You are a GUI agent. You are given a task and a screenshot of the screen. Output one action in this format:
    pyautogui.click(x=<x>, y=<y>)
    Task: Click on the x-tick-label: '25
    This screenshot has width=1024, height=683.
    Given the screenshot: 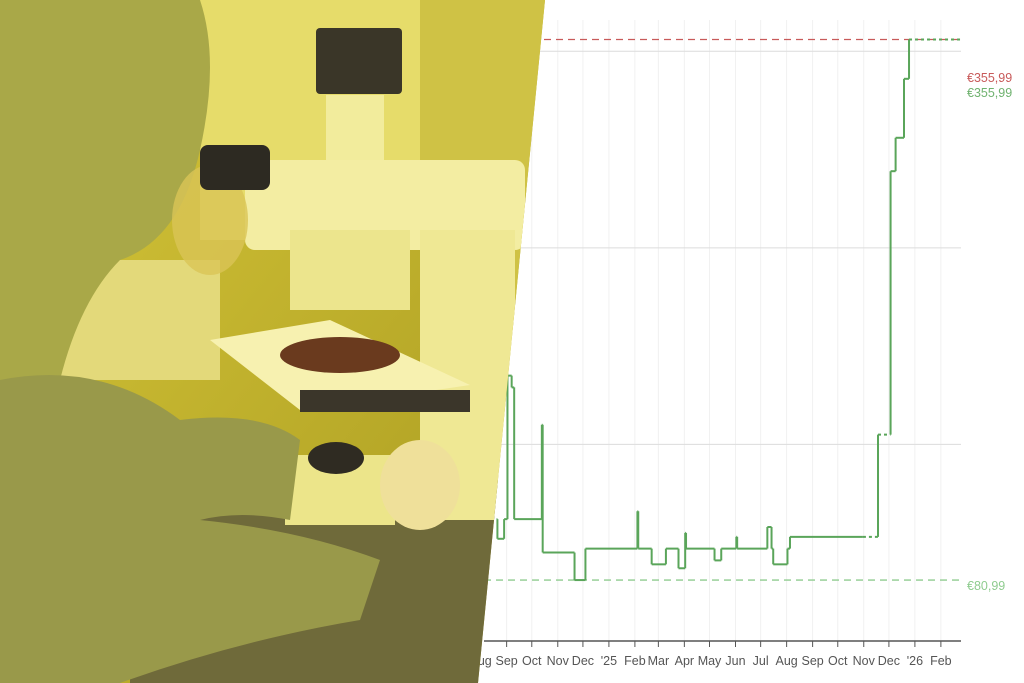 What is the action you would take?
    pyautogui.click(x=609, y=661)
    